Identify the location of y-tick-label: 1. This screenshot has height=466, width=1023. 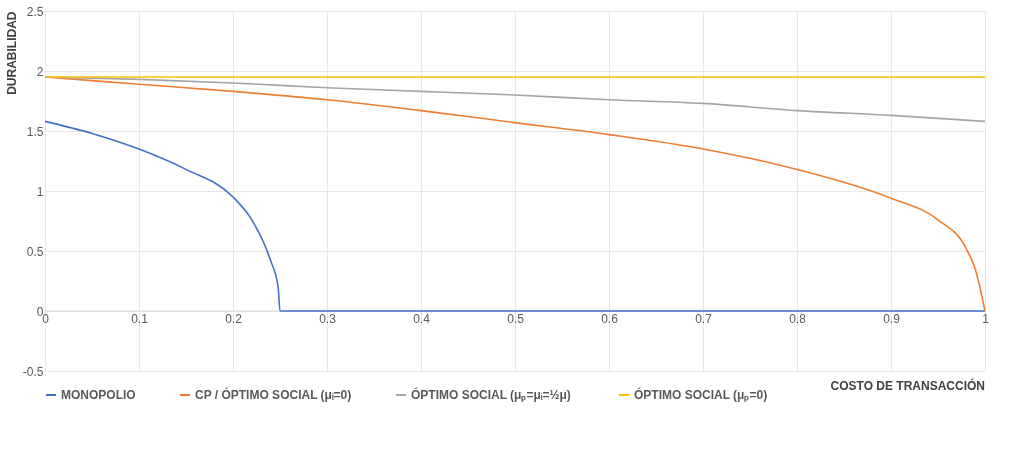
(40, 191).